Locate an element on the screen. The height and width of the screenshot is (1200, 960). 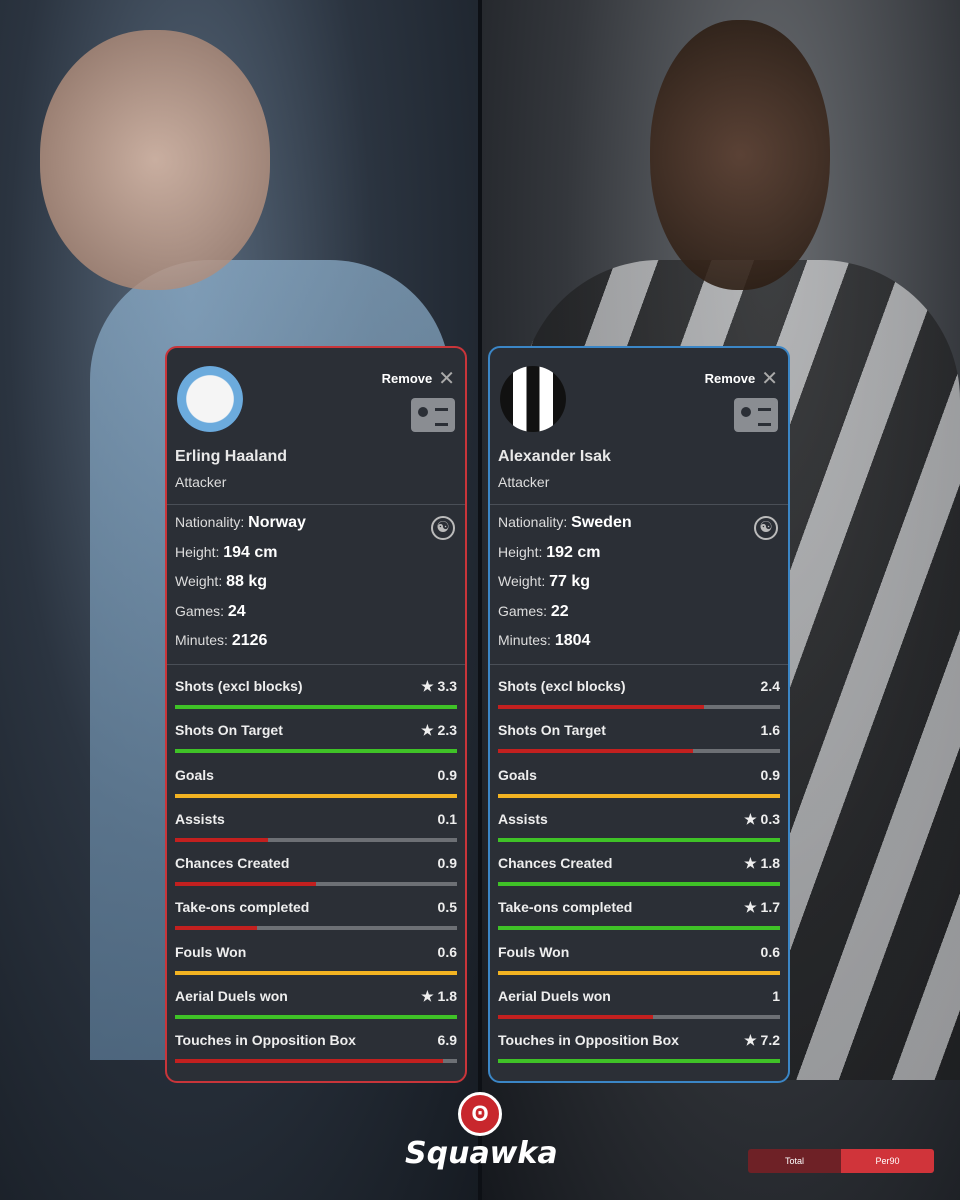
stat-value: ★ 7.2 is located at coordinates (762, 1040).